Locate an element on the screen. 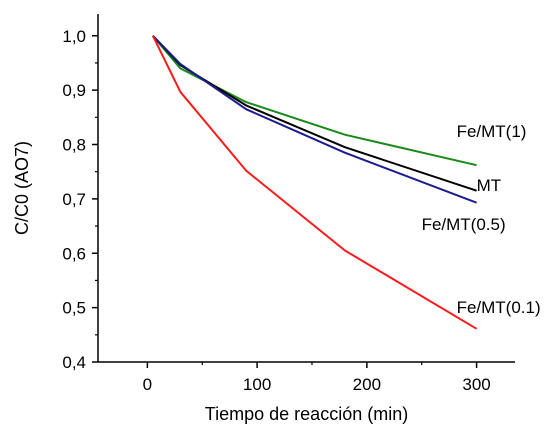 The image size is (554, 432). y-tick-label: 0,9 is located at coordinates (74, 90).